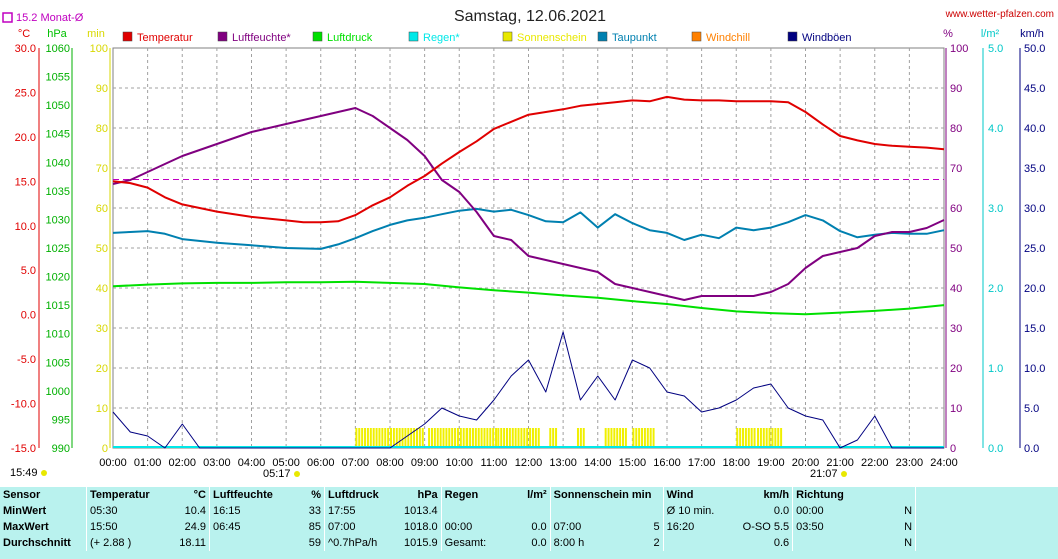 The image size is (1058, 559). What do you see at coordinates (252, 511) in the screenshot?
I see `hum-time: 16:15` at bounding box center [252, 511].